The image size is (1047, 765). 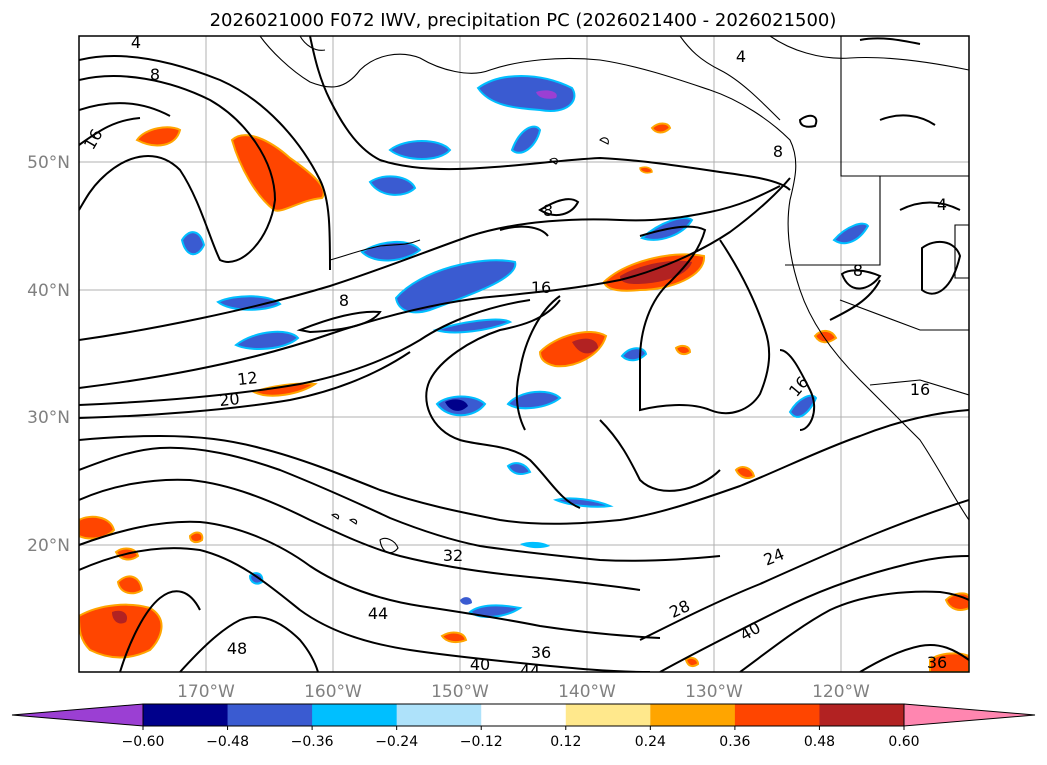 I want to click on contour-label: 32, so click(x=453, y=555).